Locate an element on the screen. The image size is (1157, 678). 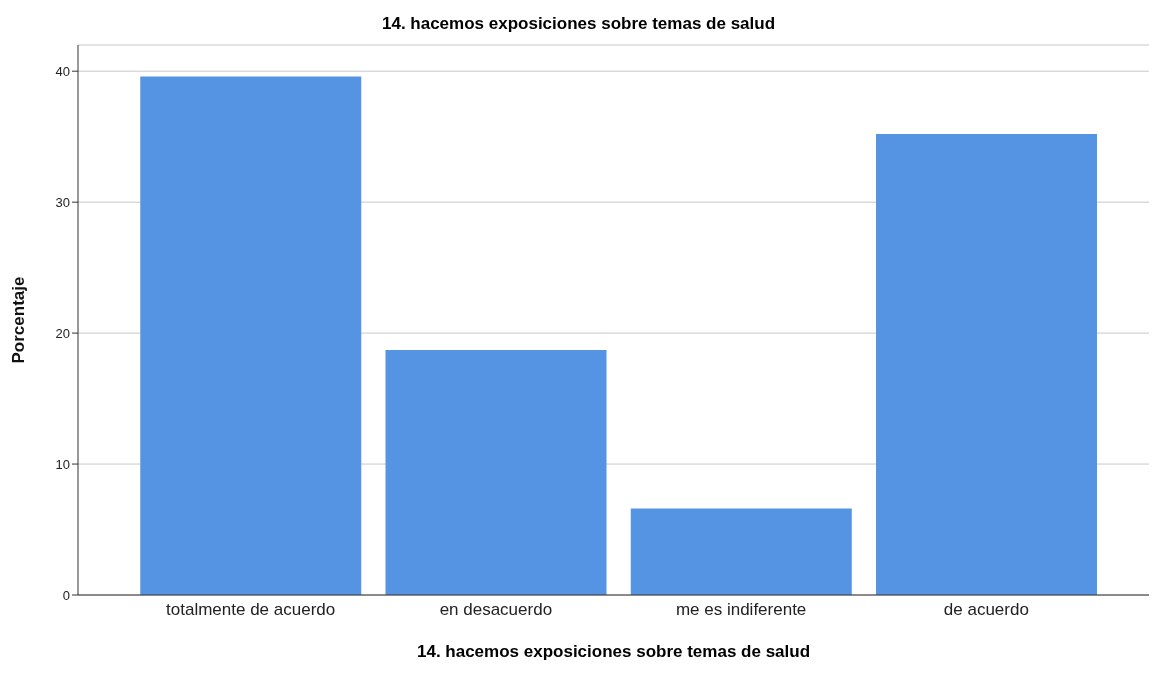
x-tick-label: de acuerdo is located at coordinates (986, 610).